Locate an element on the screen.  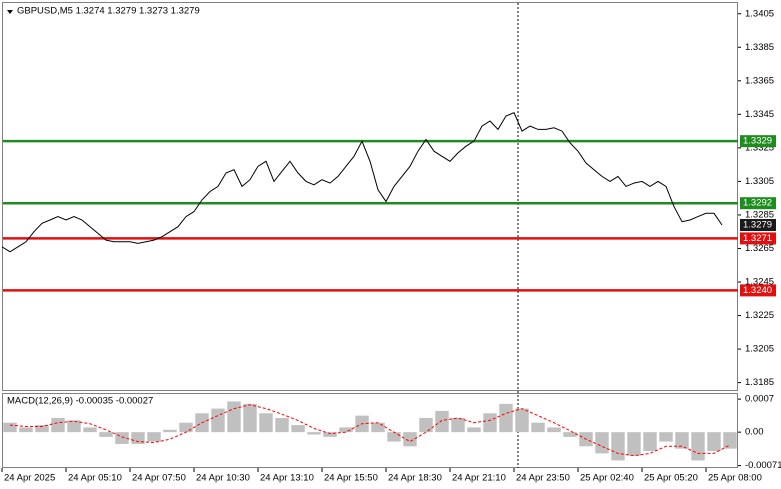
last-price-box is located at coordinates (758, 225).